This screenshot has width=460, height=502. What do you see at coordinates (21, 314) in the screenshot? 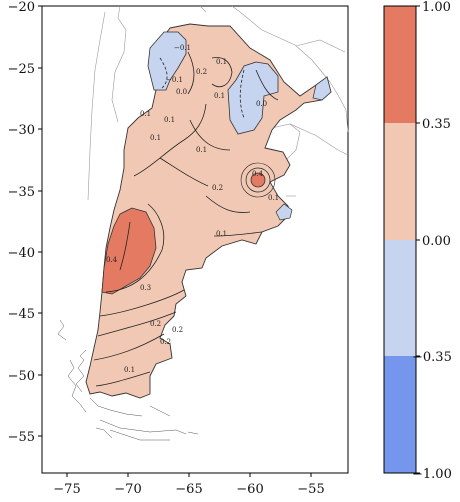
I see `y-tick-label: −45` at bounding box center [21, 314].